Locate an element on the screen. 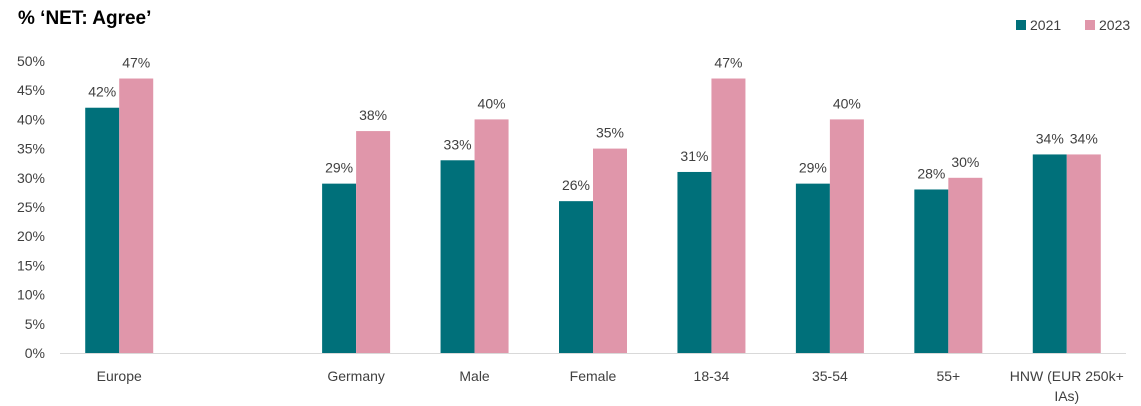 This screenshot has width=1141, height=406. data-label: 28% is located at coordinates (931, 173).